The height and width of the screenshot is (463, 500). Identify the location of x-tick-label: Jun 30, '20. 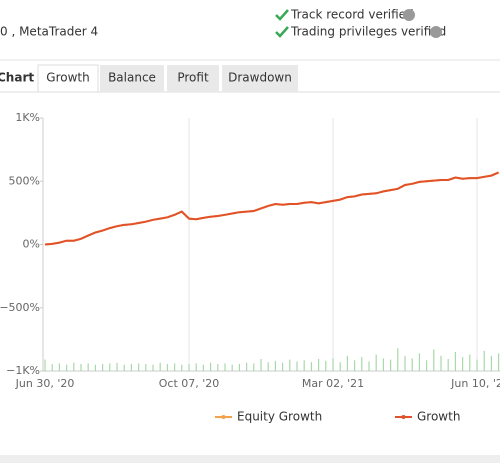
(45, 383).